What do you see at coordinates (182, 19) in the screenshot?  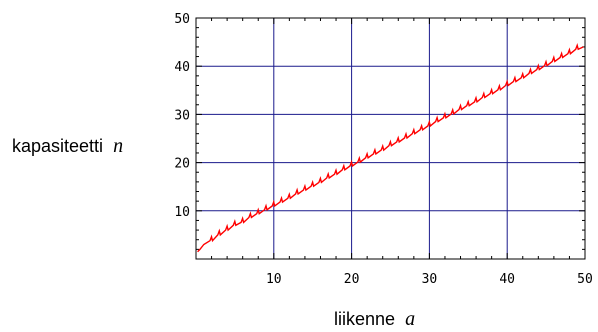 I see `y-tick-label: 50` at bounding box center [182, 19].